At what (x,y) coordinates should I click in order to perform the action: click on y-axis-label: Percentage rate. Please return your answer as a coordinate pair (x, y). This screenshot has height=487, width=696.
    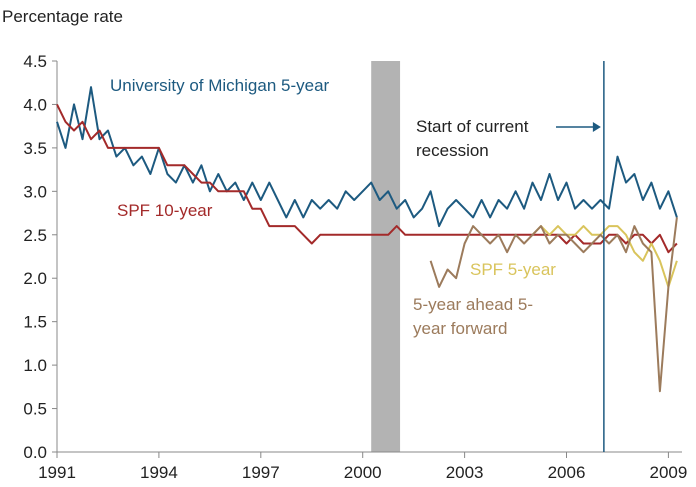
    Looking at the image, I should click on (62, 16).